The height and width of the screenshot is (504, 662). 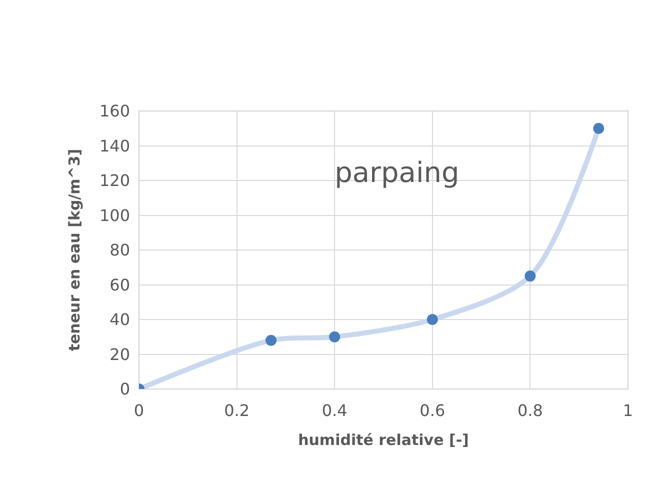 What do you see at coordinates (397, 172) in the screenshot?
I see `text: parpaing` at bounding box center [397, 172].